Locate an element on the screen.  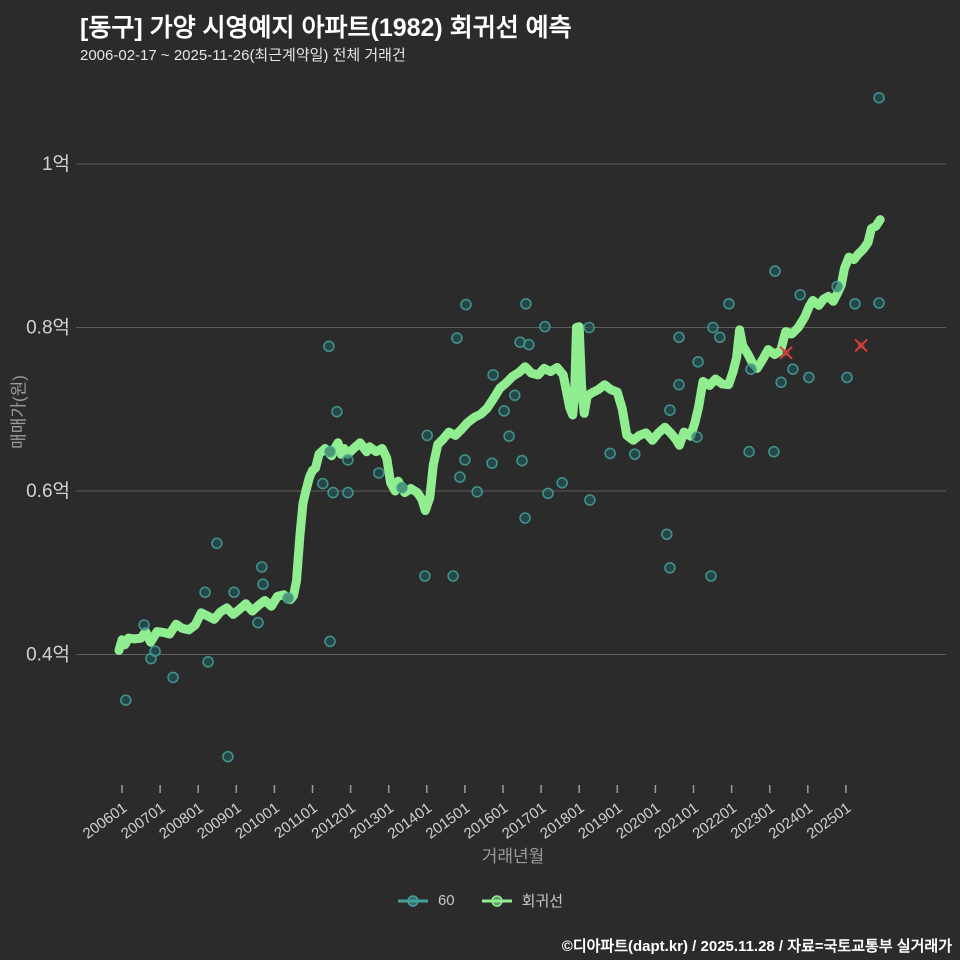
legend-item-60: 60 is located at coordinates (426, 900).